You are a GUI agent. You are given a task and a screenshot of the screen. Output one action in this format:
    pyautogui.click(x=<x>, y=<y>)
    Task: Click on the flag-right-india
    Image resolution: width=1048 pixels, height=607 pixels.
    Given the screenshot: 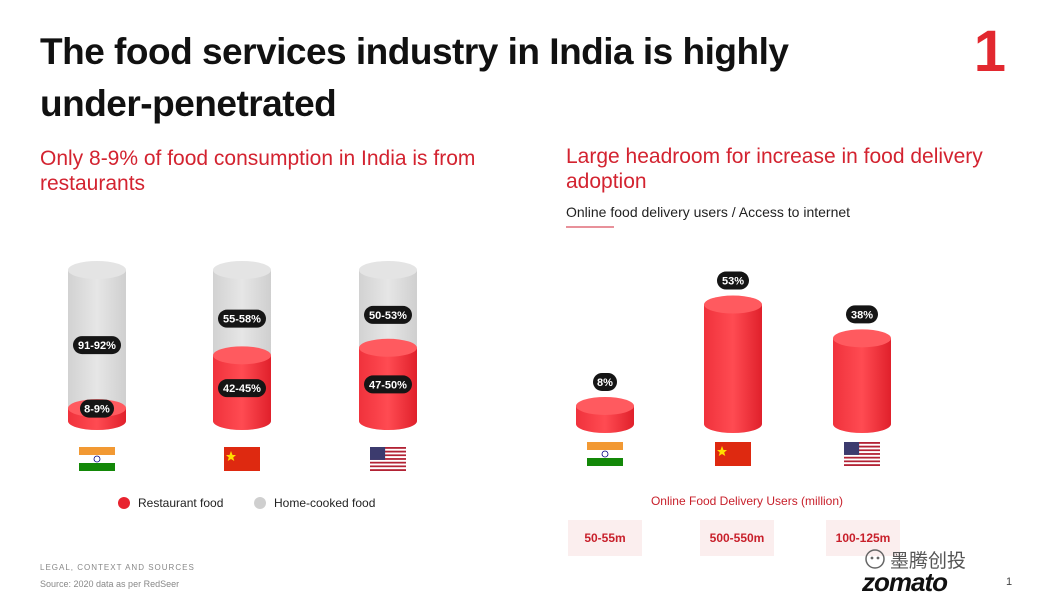 What is the action you would take?
    pyautogui.click(x=605, y=454)
    